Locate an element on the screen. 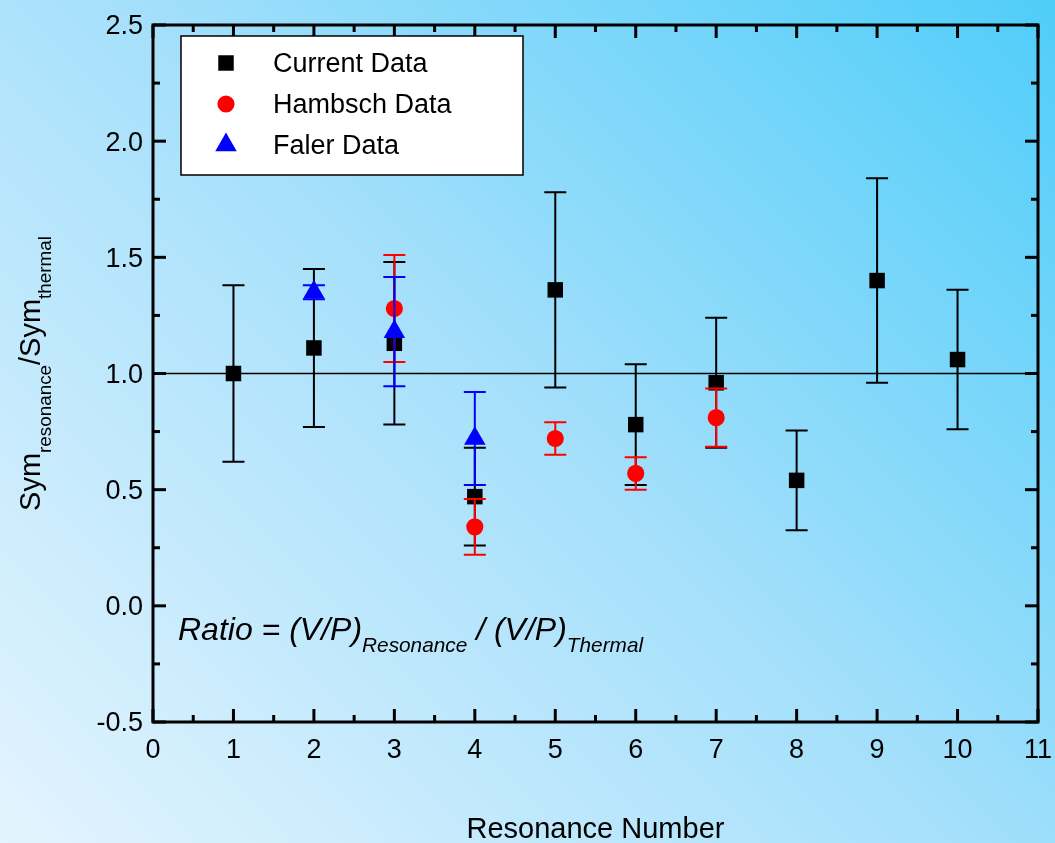 The image size is (1055, 843). x-tick-label: 11 is located at coordinates (1038, 749).